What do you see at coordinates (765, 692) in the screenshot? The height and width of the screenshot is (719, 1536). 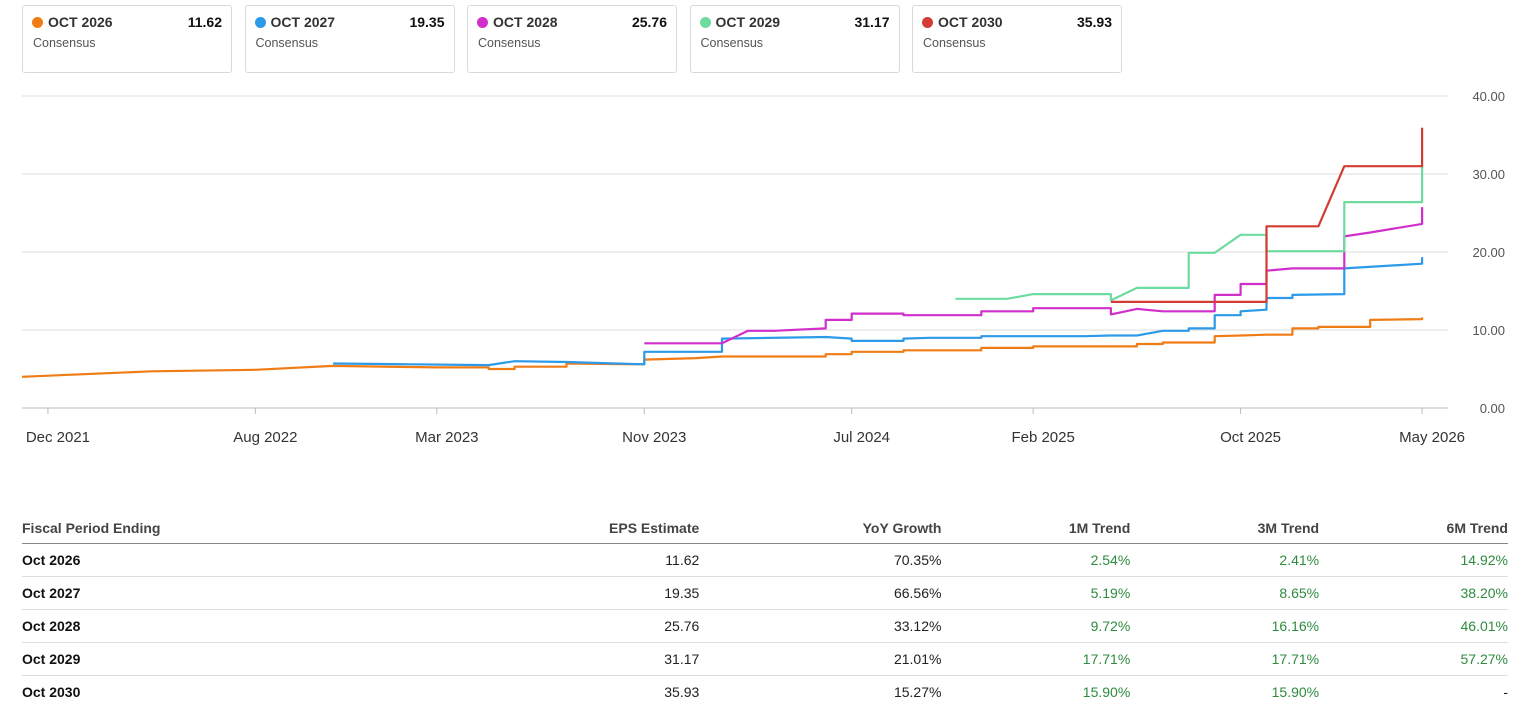 I see `table-row: Oct 2030 35.93 15.27% 15.90% 15.90% -` at bounding box center [765, 692].